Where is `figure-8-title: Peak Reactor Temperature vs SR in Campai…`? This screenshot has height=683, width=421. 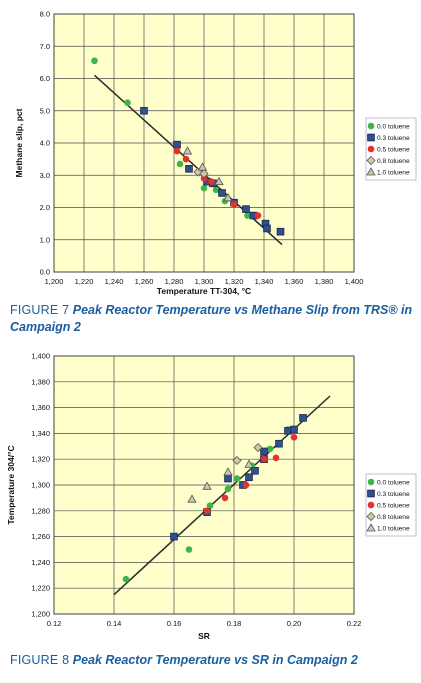
figure-8-title: Peak Reactor Temperature vs SR in Campai… is located at coordinates (215, 660).